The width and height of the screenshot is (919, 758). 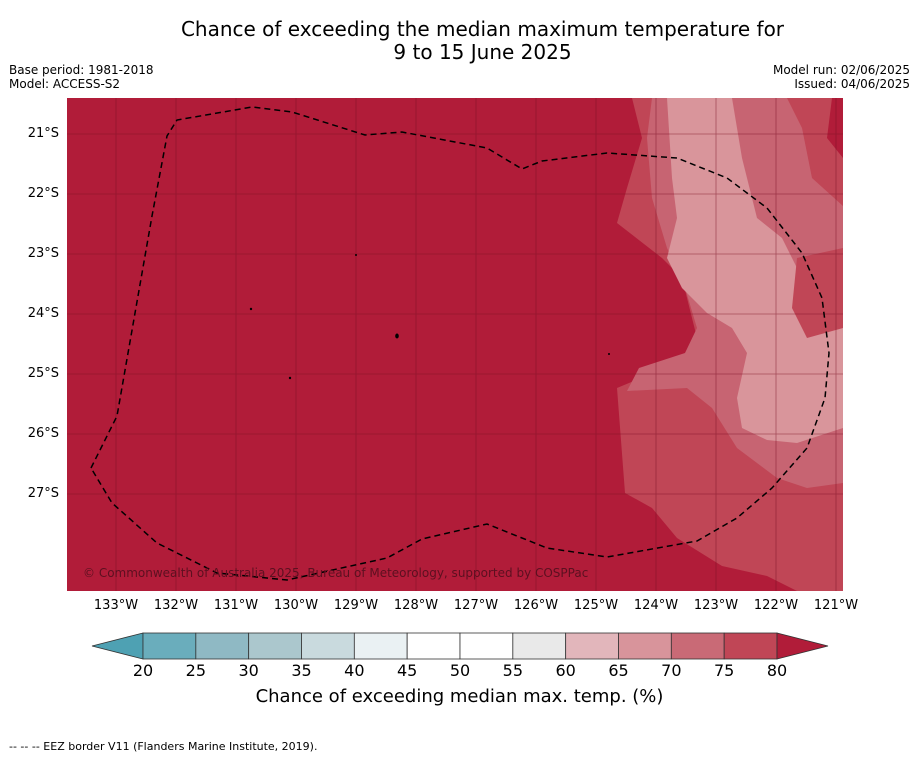 What do you see at coordinates (513, 670) in the screenshot?
I see `colorbar-tick-label: 55` at bounding box center [513, 670].